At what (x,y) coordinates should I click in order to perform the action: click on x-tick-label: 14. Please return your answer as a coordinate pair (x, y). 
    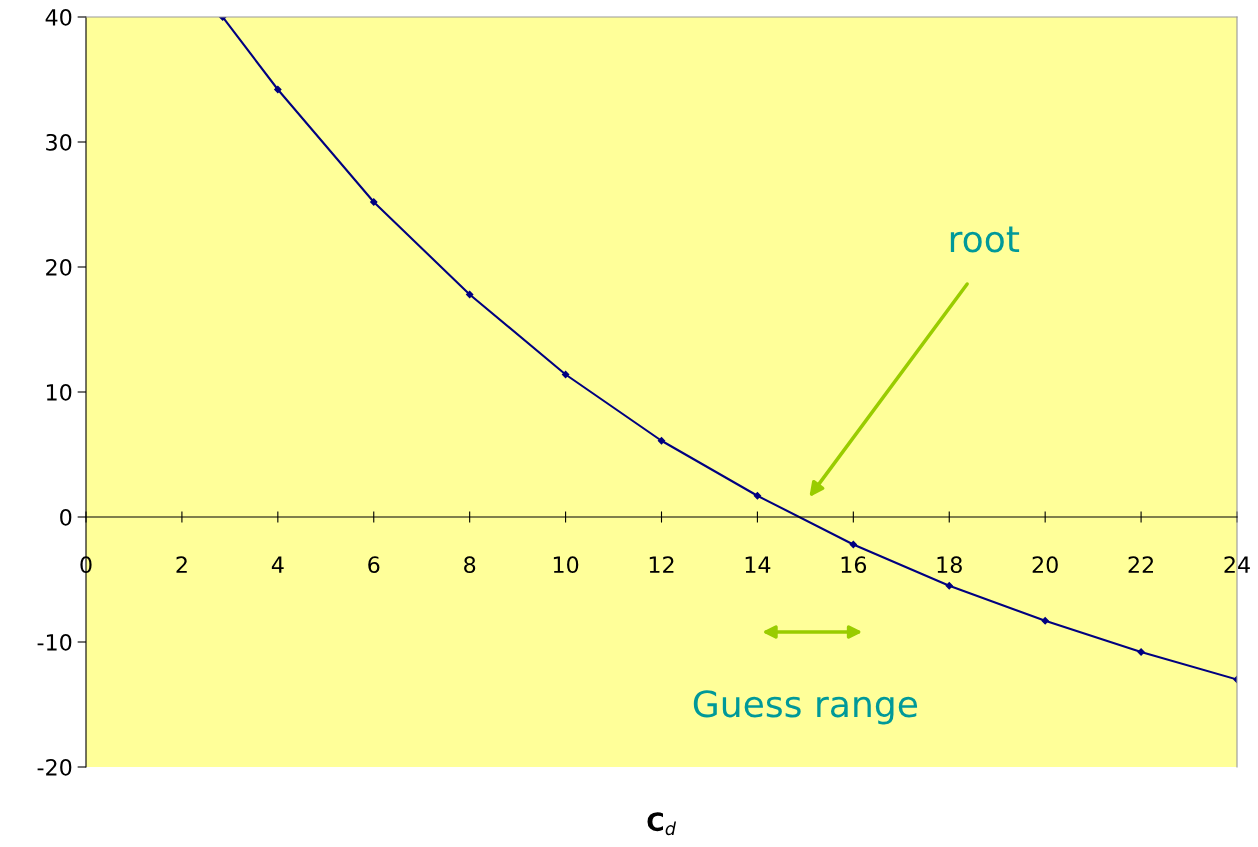
    Looking at the image, I should click on (758, 564).